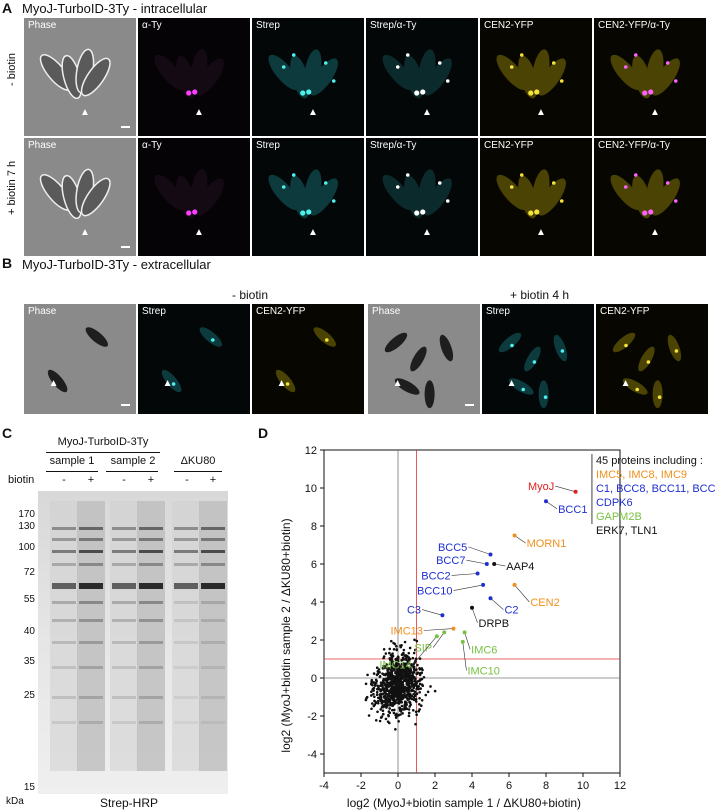  Describe the element at coordinates (583, 786) in the screenshot. I see `x-tick-label: 10` at that location.